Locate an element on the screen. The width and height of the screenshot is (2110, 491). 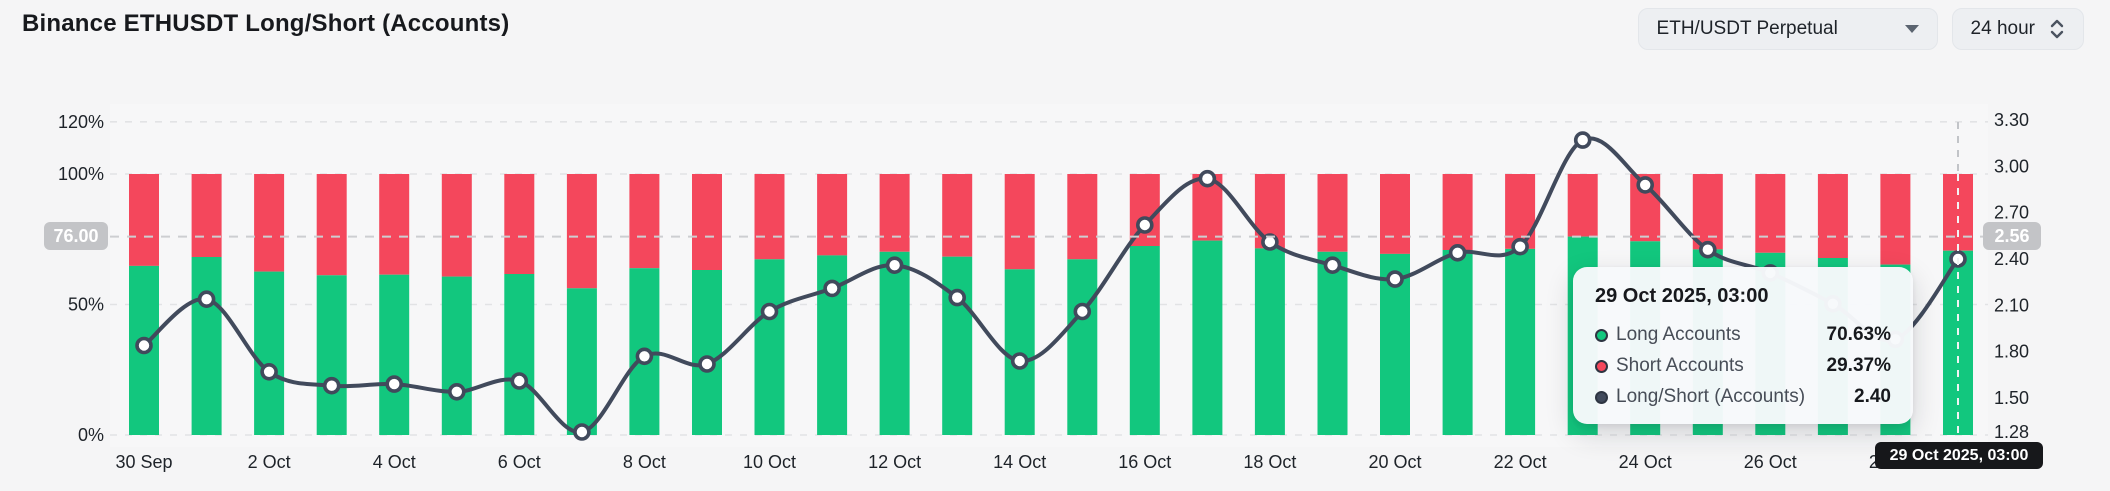
x-axis-tick: 6 Oct is located at coordinates (519, 462).